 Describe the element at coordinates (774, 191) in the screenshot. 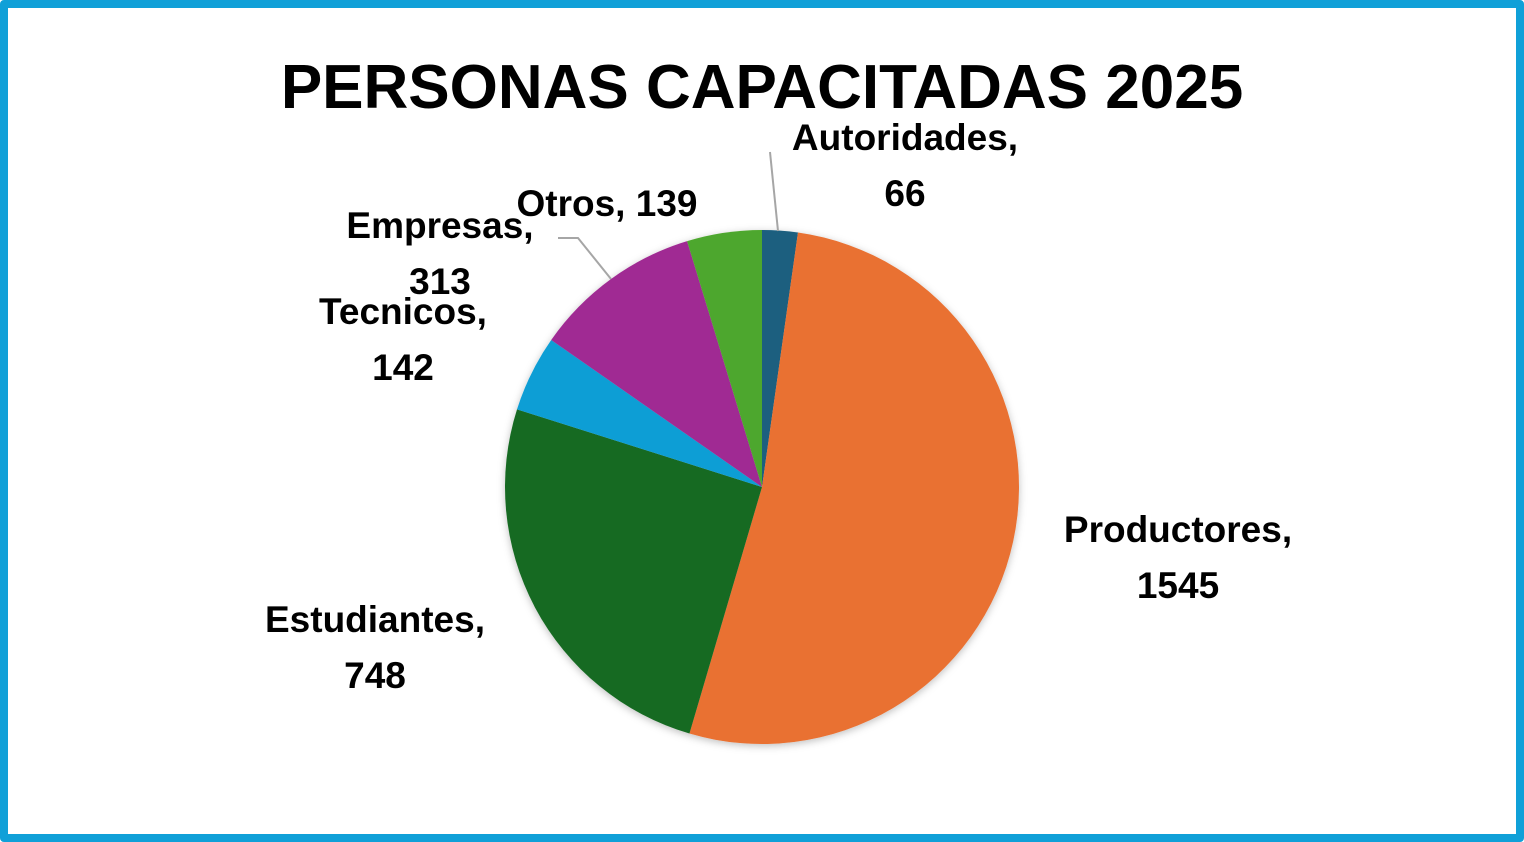

I see `leader-line-autoridades` at that location.